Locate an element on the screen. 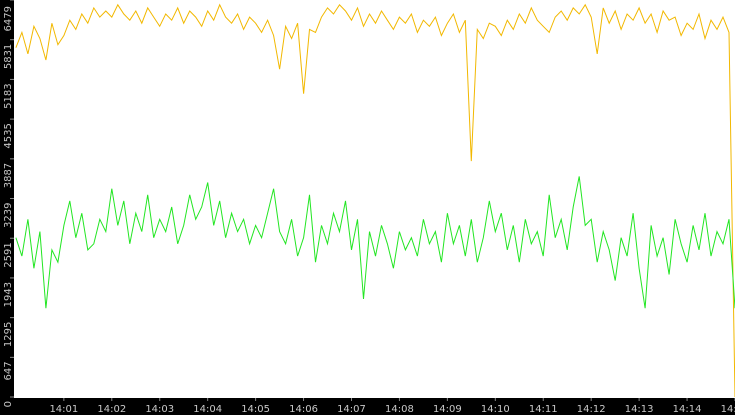 This screenshot has width=735, height=415. x-tick-label: 14:11 is located at coordinates (543, 409).